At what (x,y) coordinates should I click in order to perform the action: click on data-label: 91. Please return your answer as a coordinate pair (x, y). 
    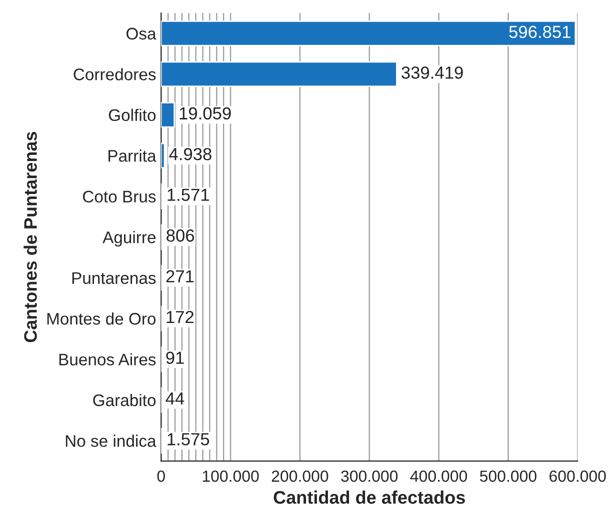
    Looking at the image, I should click on (175, 358).